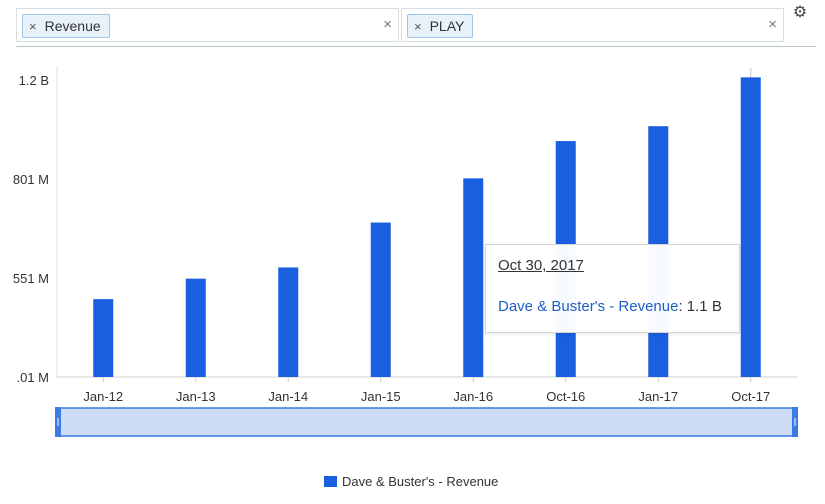 The width and height of the screenshot is (825, 504). What do you see at coordinates (750, 396) in the screenshot?
I see `x-tick-label: Oct-17` at bounding box center [750, 396].